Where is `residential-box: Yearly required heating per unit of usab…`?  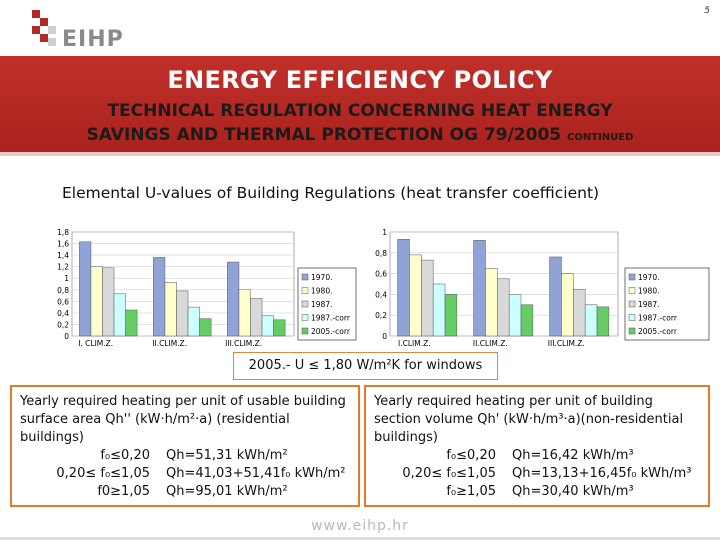
residential-box: Yearly required heating per unit of usab… is located at coordinates (185, 446).